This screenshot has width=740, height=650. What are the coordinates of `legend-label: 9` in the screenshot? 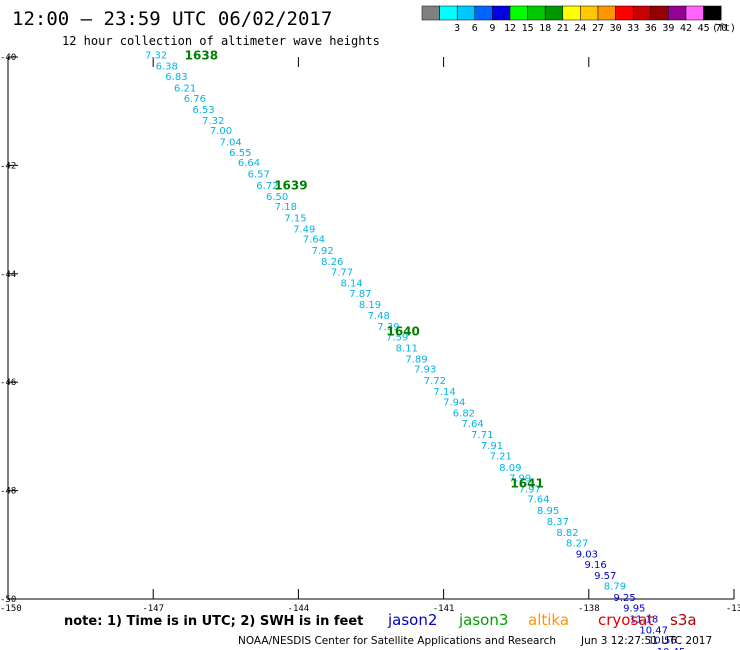 It's located at (492, 28).